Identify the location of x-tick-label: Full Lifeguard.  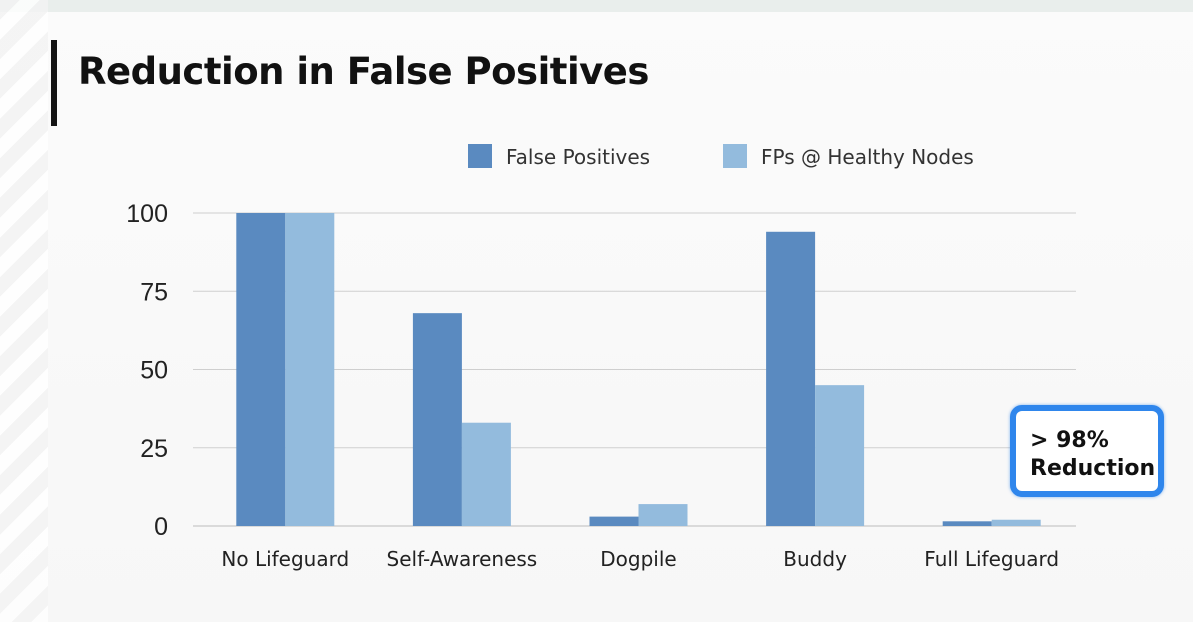
(991, 559).